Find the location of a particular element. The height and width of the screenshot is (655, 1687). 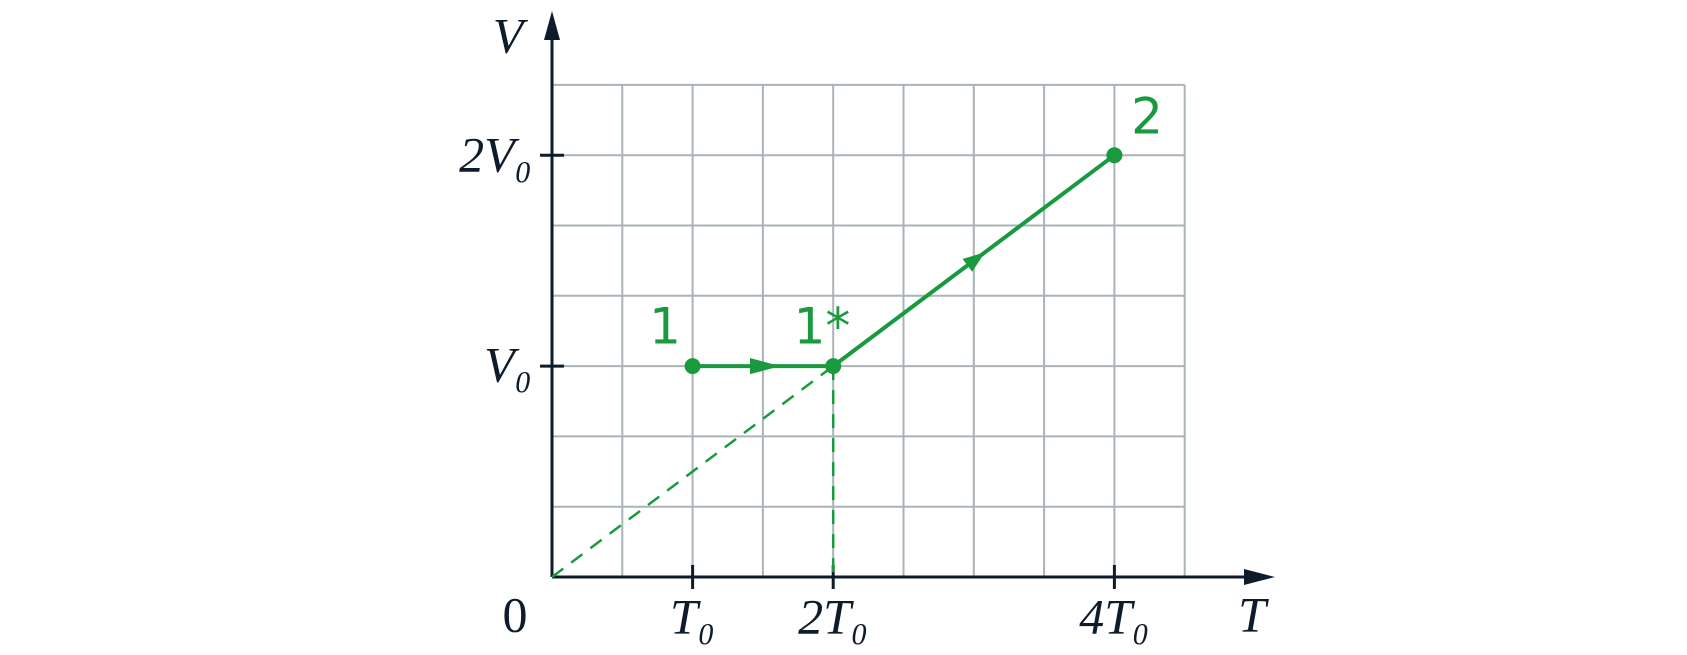

x-axis-label: T is located at coordinates (1253, 614).